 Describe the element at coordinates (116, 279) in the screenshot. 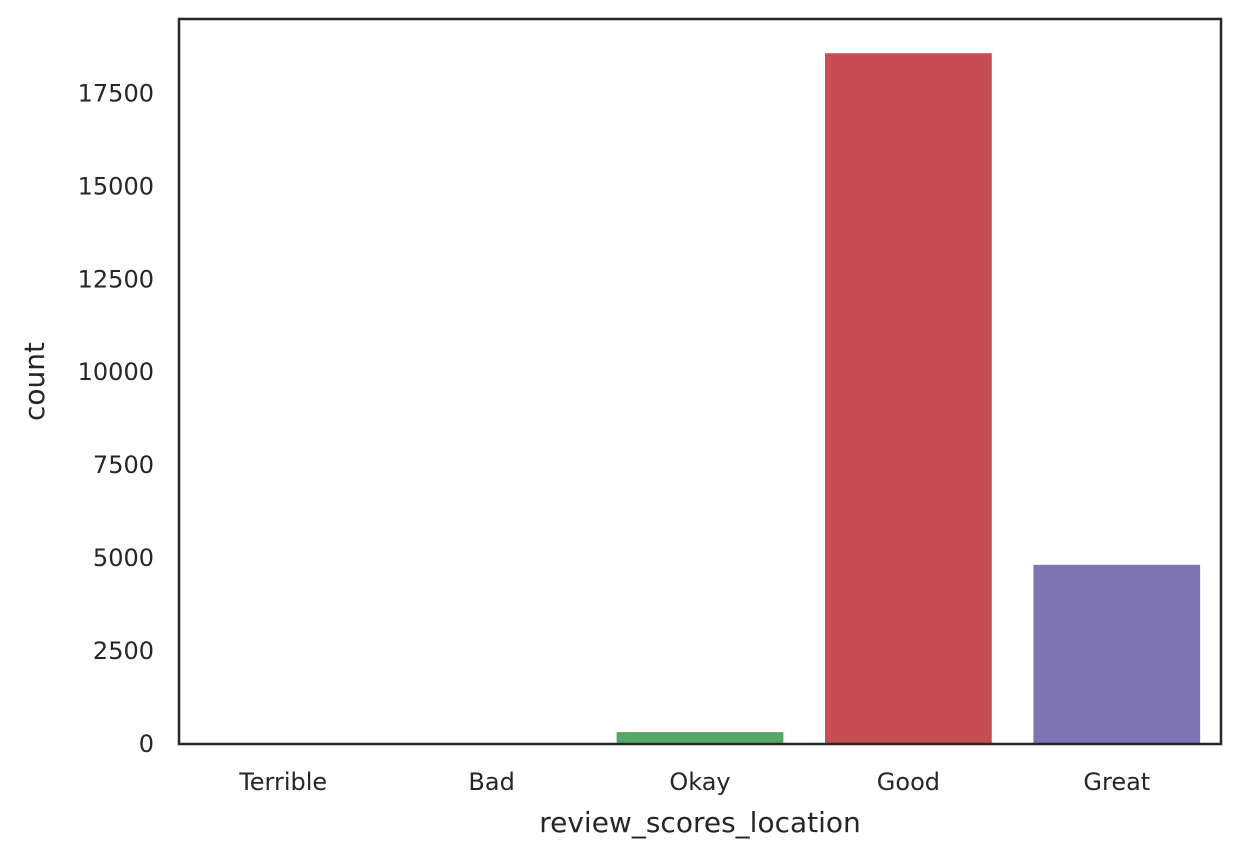

I see `y-tick-label: 12500` at that location.